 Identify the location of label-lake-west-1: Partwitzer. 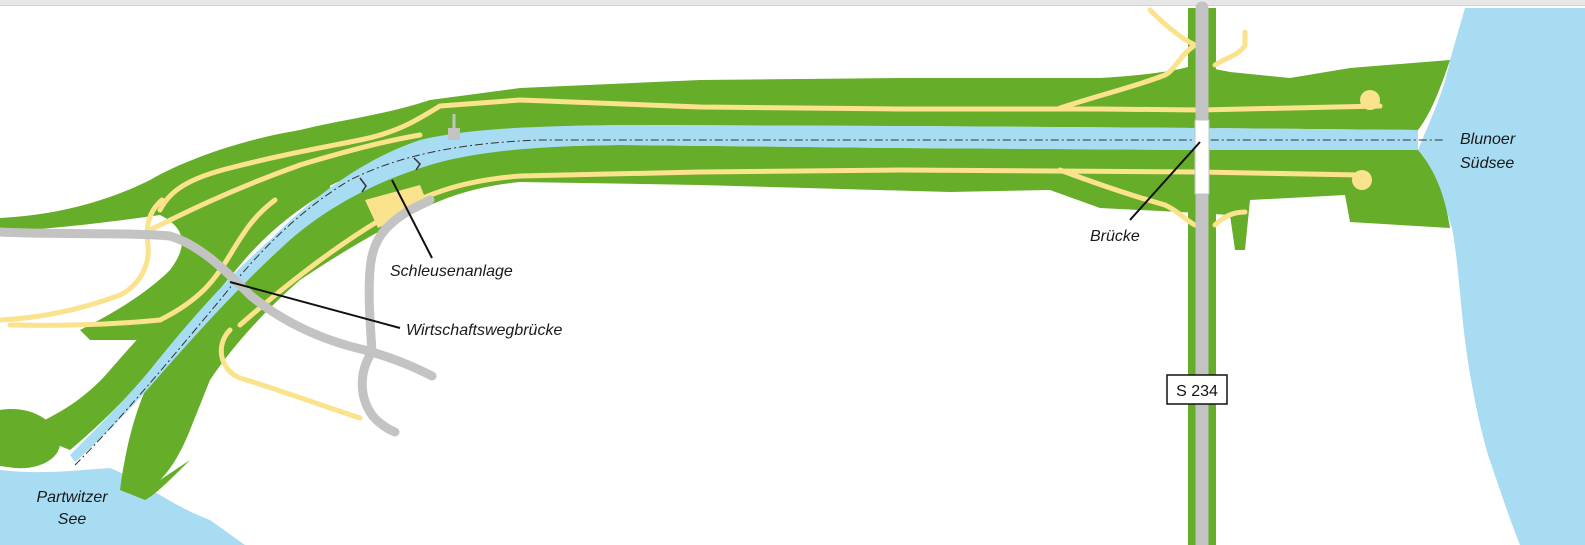
(72, 497).